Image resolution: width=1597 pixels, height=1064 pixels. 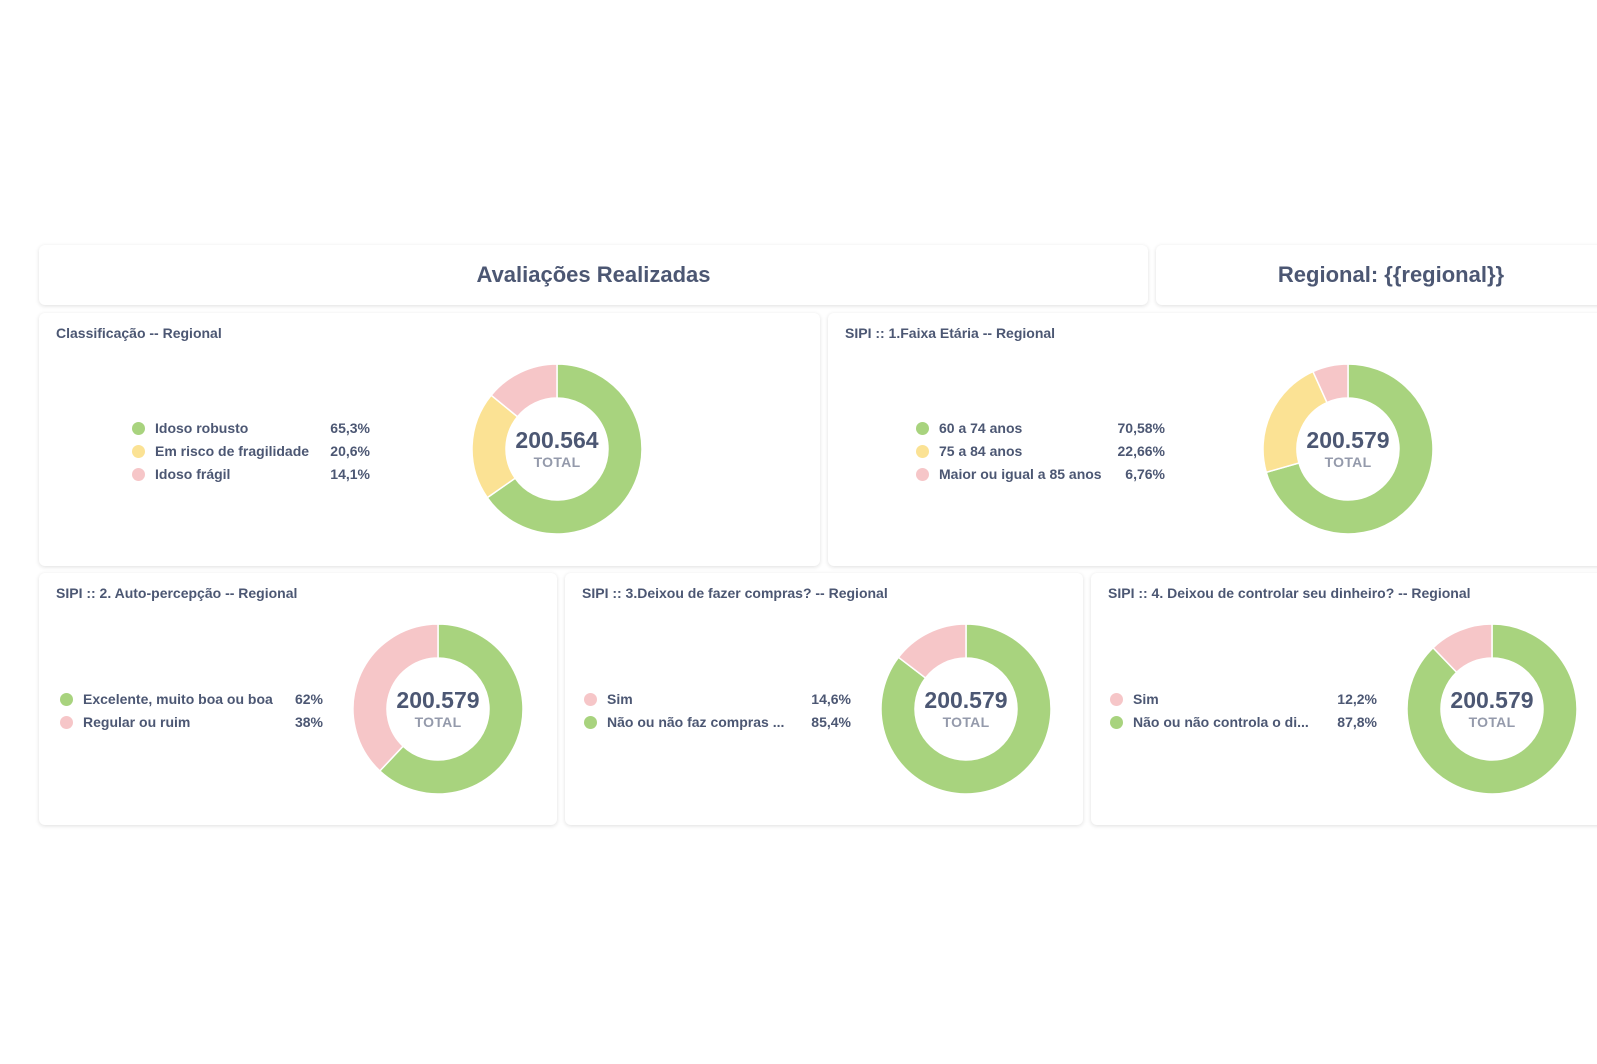 I want to click on legend-item: Em risco de fragilidade 20,6%, so click(x=251, y=451).